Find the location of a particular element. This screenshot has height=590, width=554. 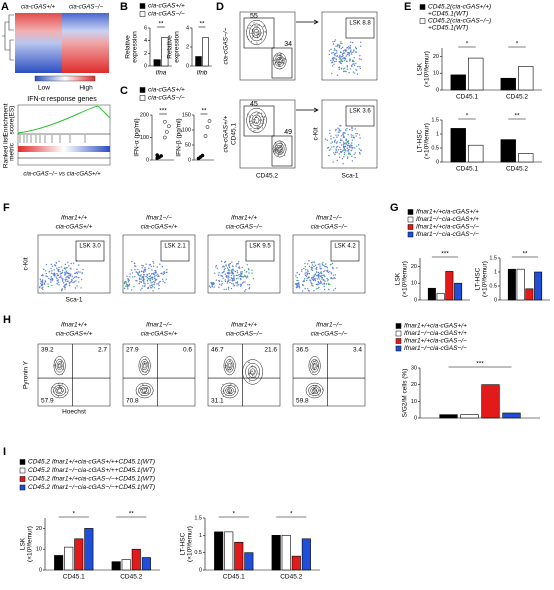

panel-letter: C is located at coordinates (124, 91).